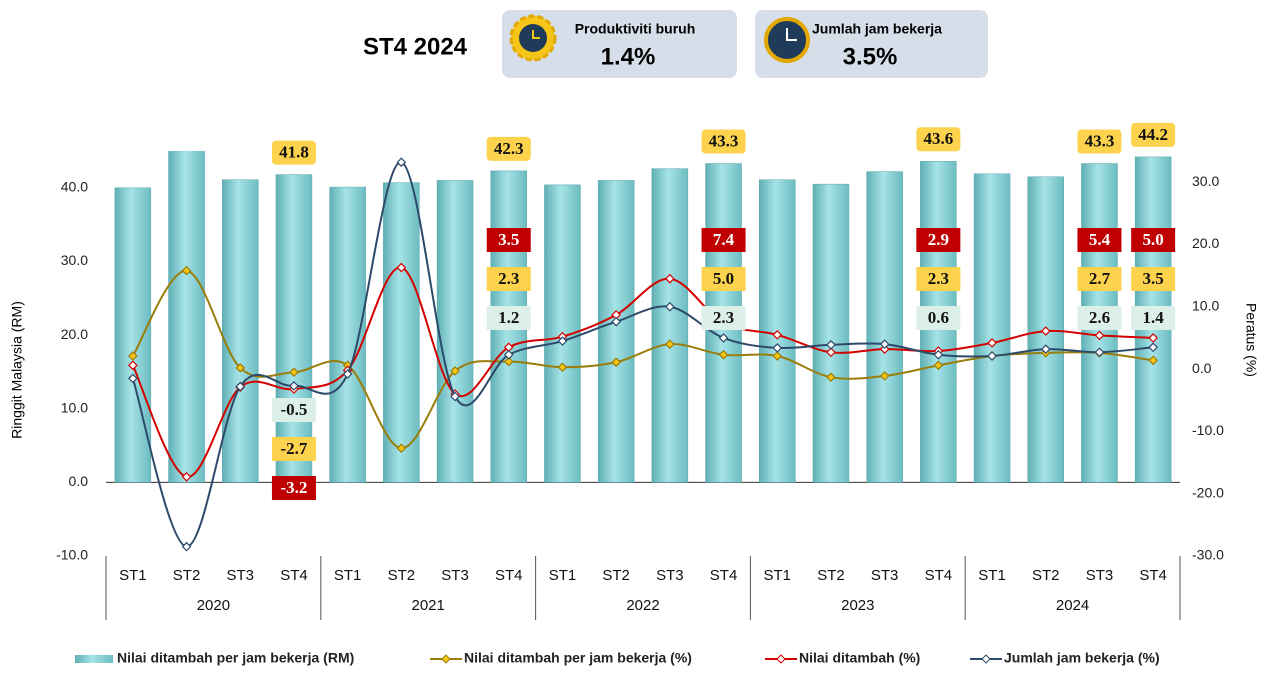 This screenshot has height=673, width=1264. I want to click on value-label: 0.6, so click(938, 317).